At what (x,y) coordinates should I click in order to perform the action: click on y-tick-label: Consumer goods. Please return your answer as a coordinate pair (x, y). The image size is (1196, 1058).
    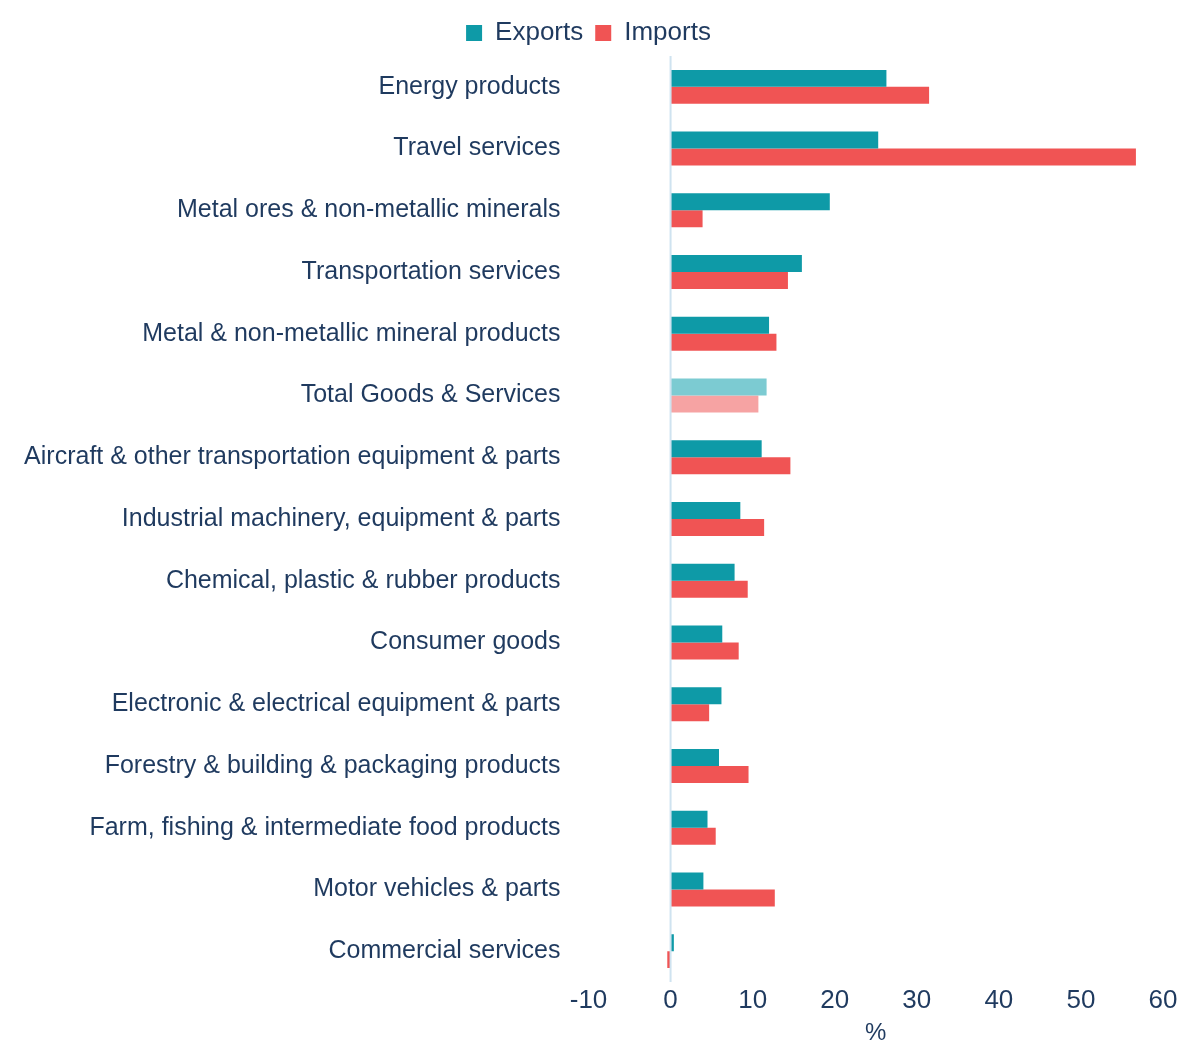
    Looking at the image, I should click on (465, 640).